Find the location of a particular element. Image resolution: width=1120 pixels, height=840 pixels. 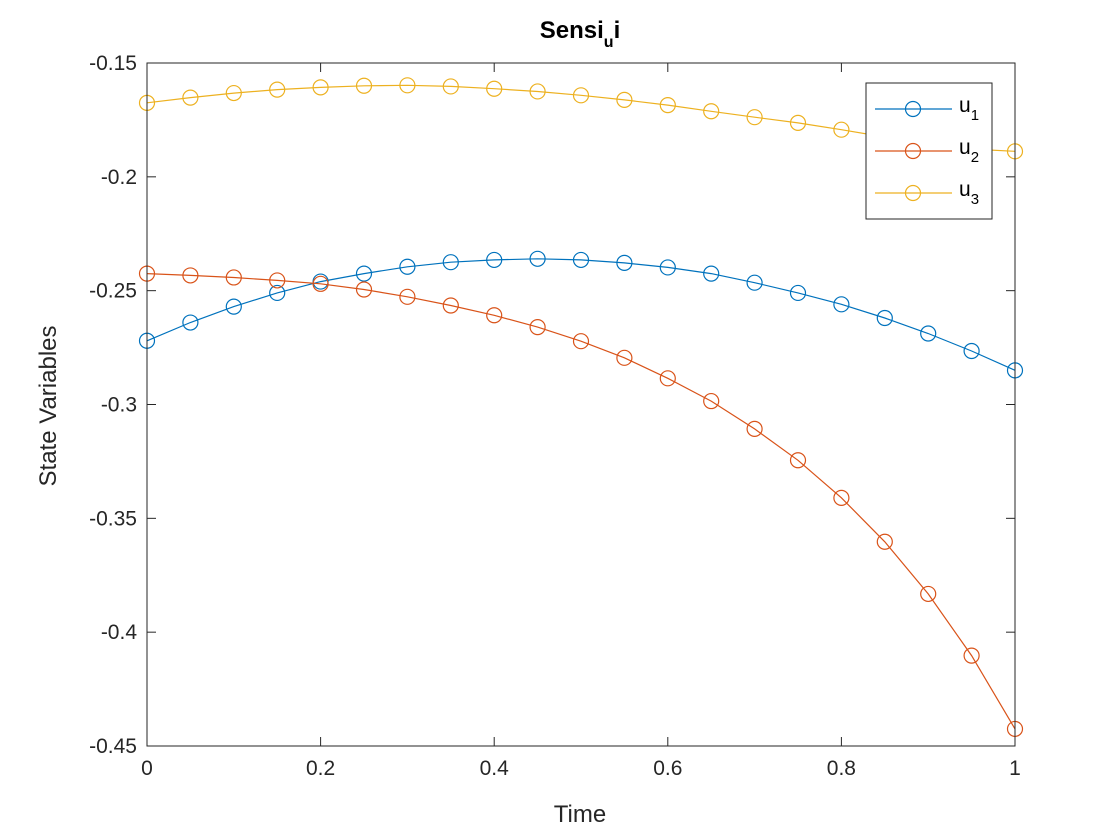

series-line-u1 is located at coordinates (581, 314).